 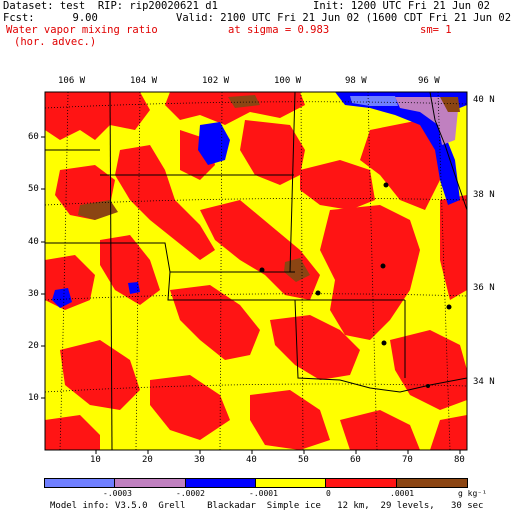 What do you see at coordinates (33, 189) in the screenshot?
I see `y-tick-label: 50` at bounding box center [33, 189].